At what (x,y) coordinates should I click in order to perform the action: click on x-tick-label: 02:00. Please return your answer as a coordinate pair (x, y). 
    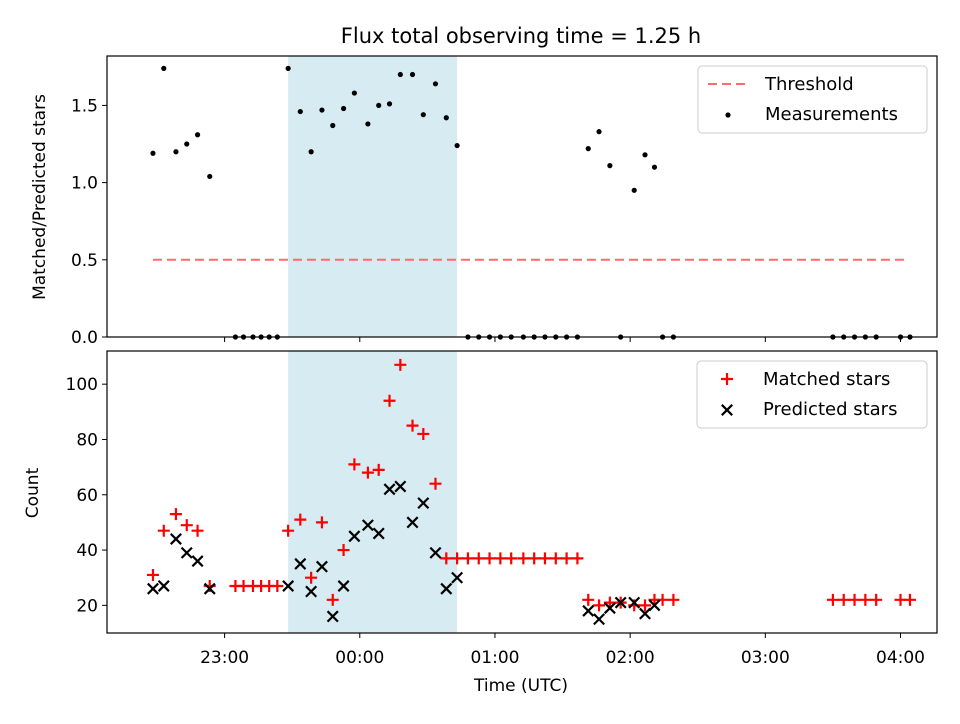
    Looking at the image, I should click on (630, 658).